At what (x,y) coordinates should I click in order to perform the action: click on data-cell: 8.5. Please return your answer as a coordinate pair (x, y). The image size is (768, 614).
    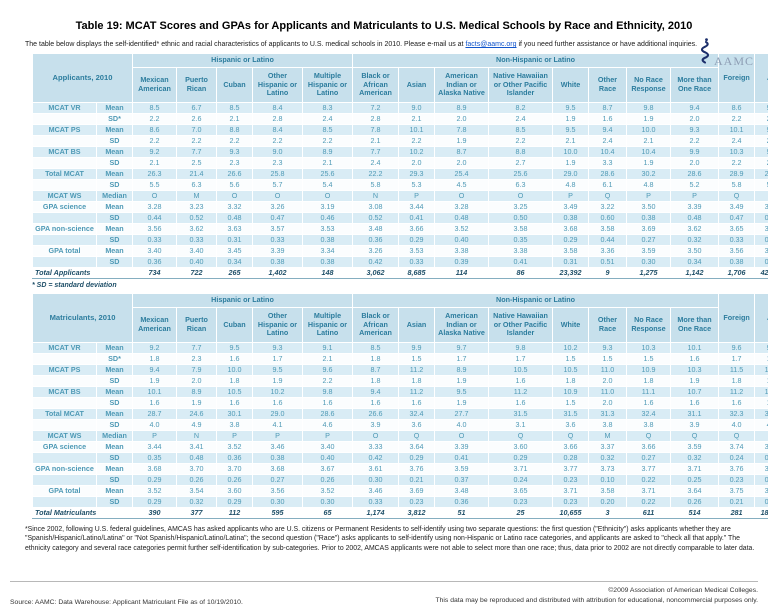
    Looking at the image, I should click on (155, 108).